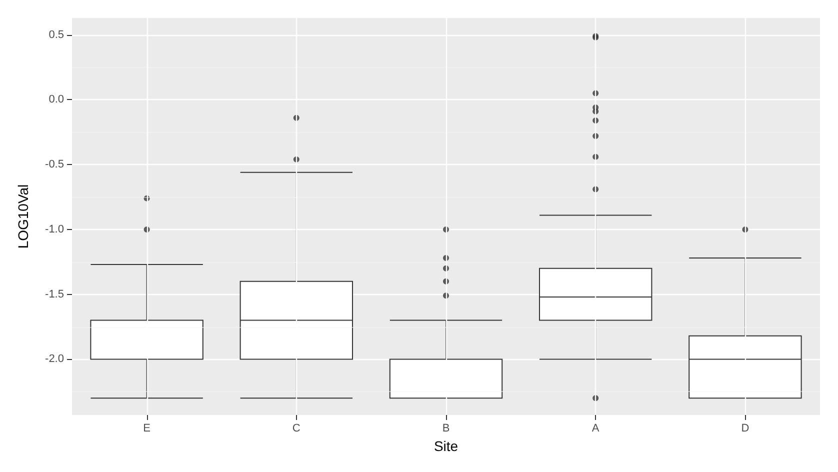  I want to click on x-tick-label: D, so click(745, 428).